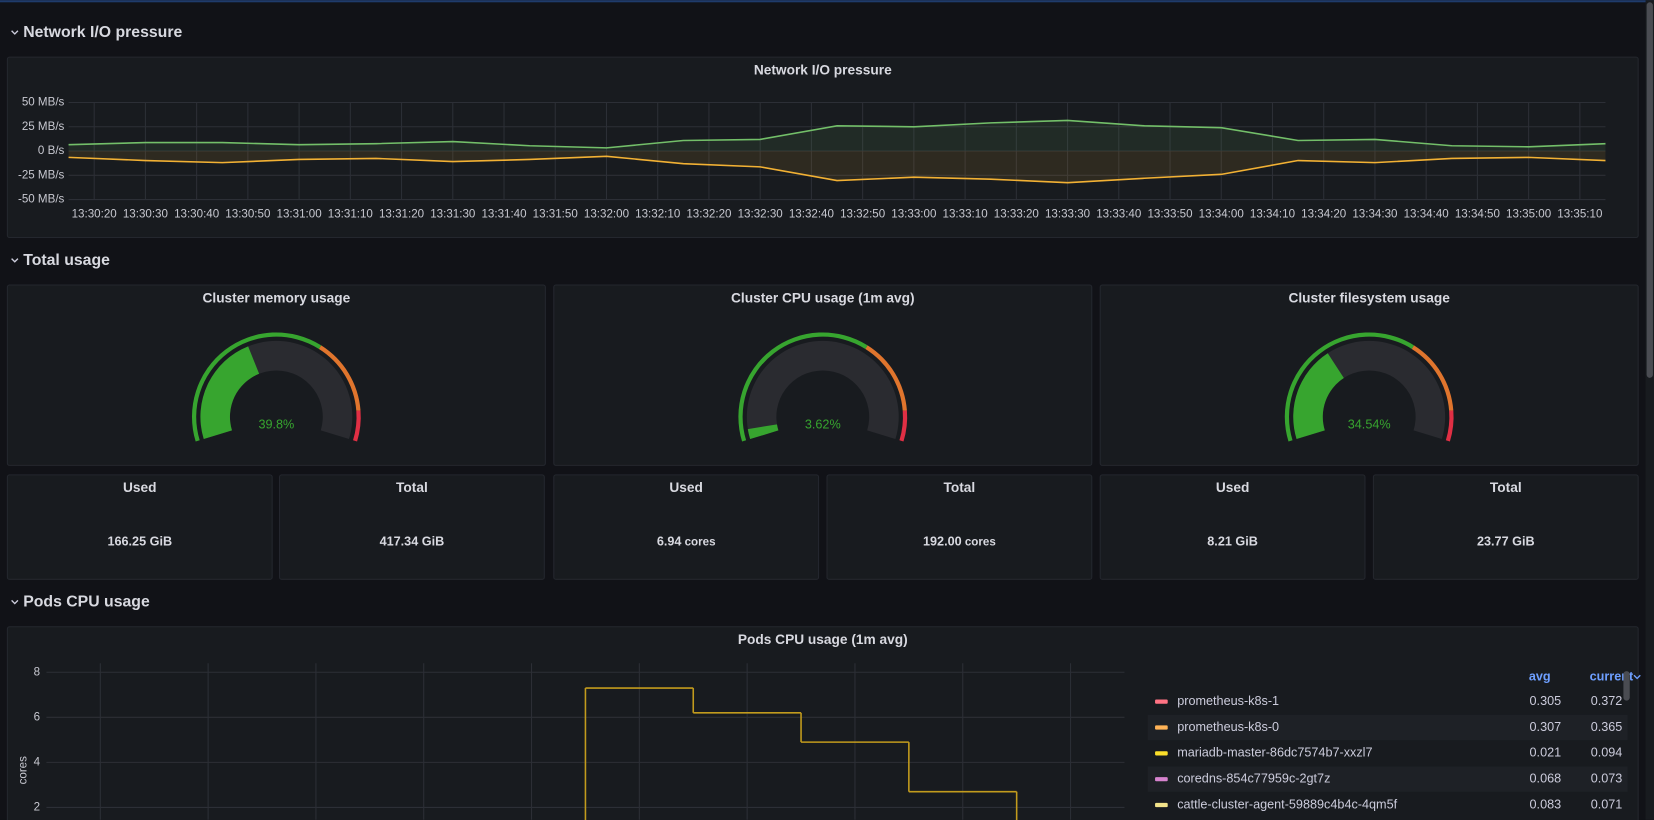  Describe the element at coordinates (1323, 213) in the screenshot. I see `x-tick-label: 13:34:20` at that location.